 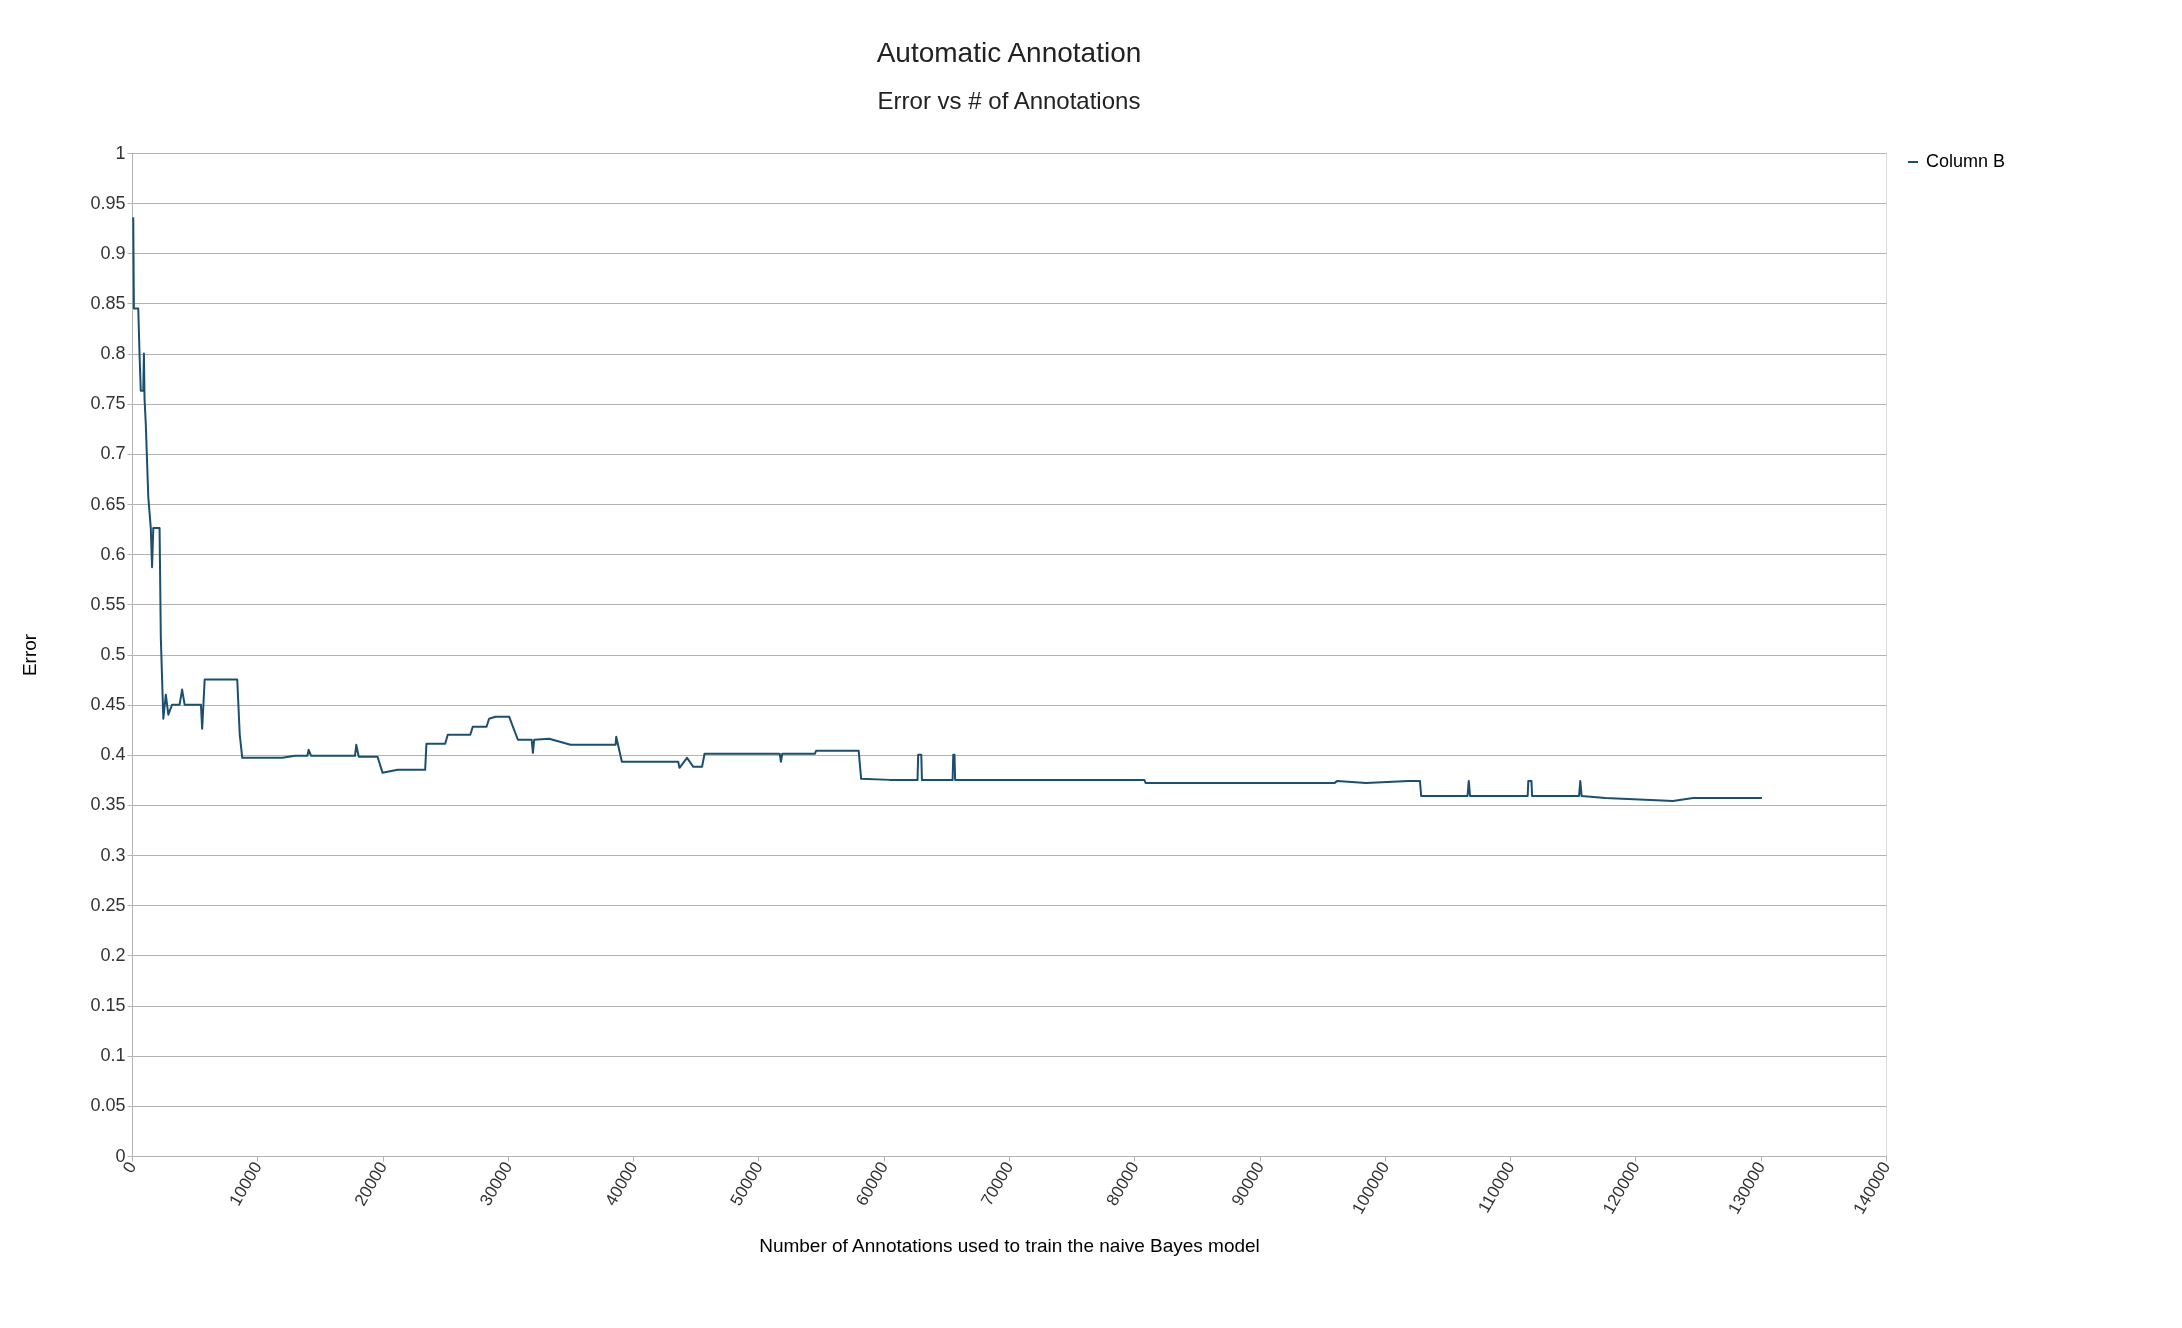 What do you see at coordinates (108, 302) in the screenshot?
I see `y-tick-label: 0.85` at bounding box center [108, 302].